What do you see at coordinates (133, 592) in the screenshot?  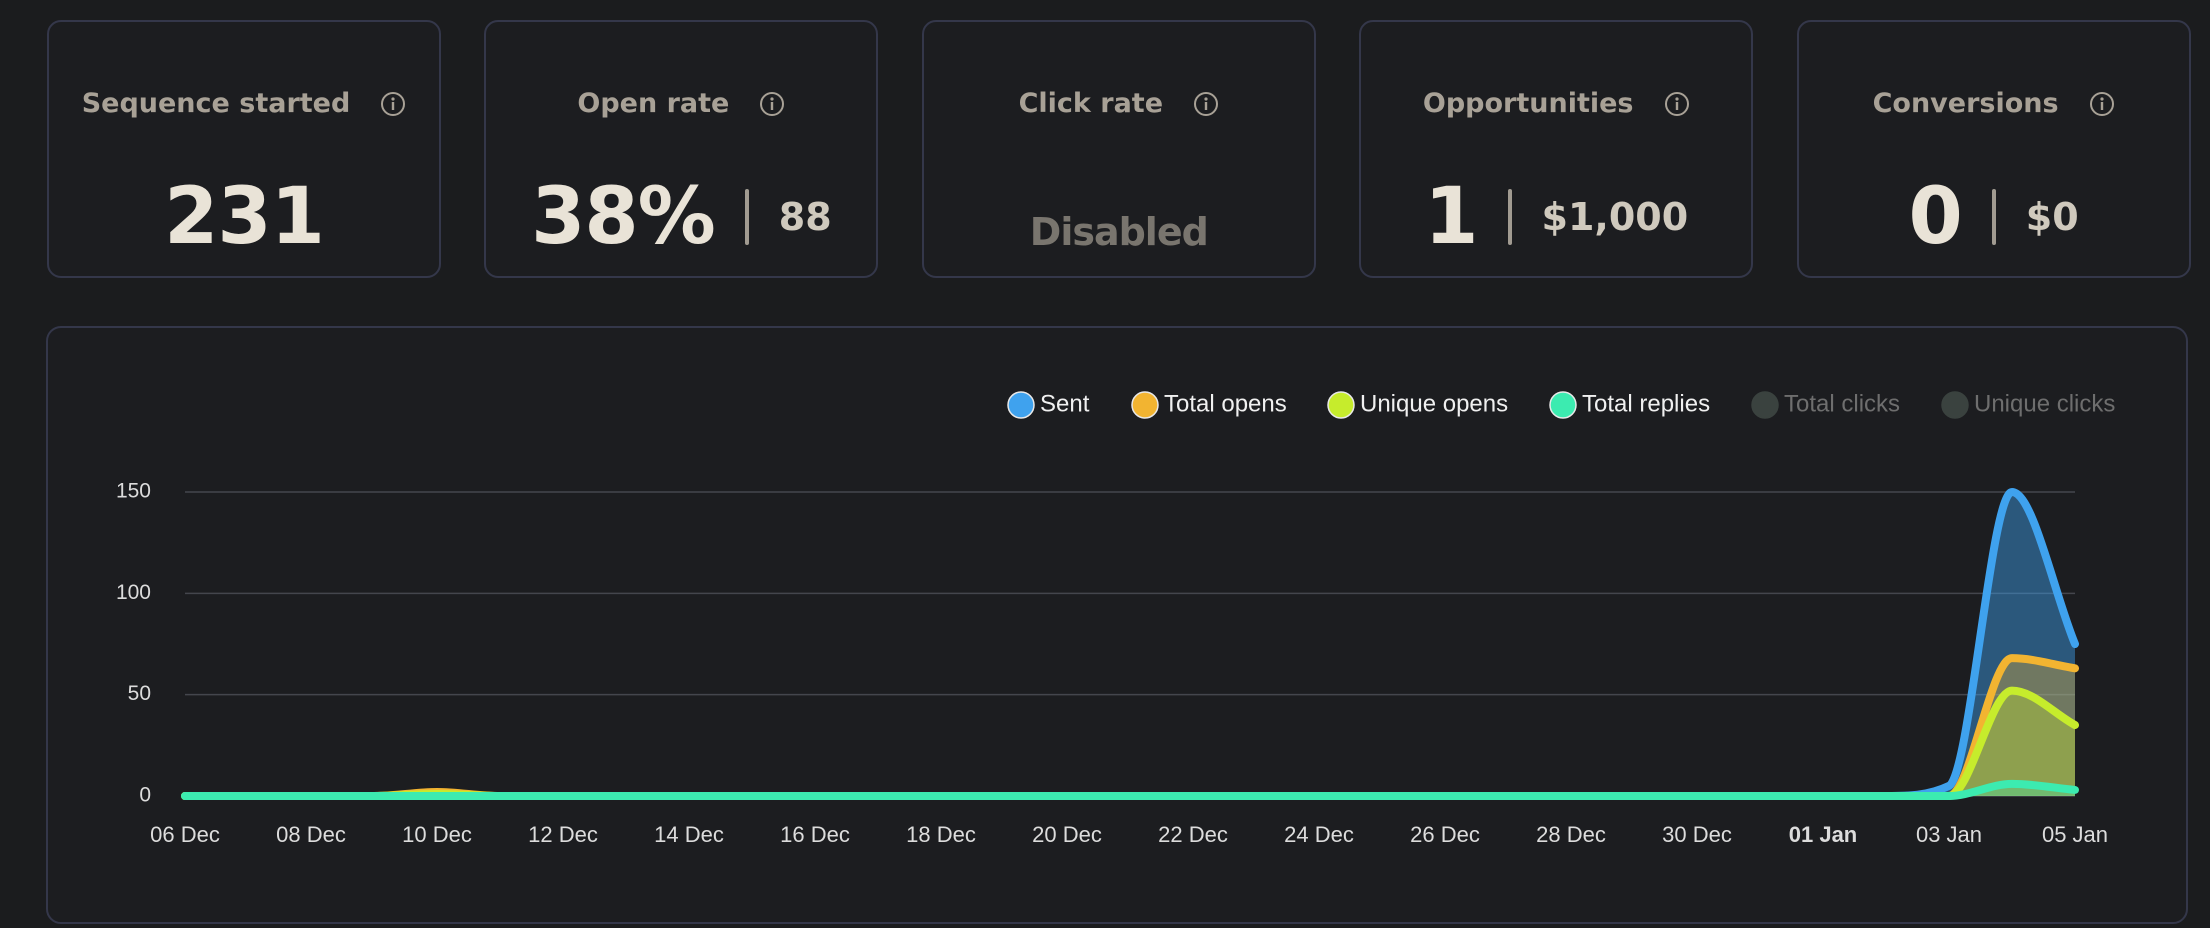 I see `y-tick-label: 100` at bounding box center [133, 592].